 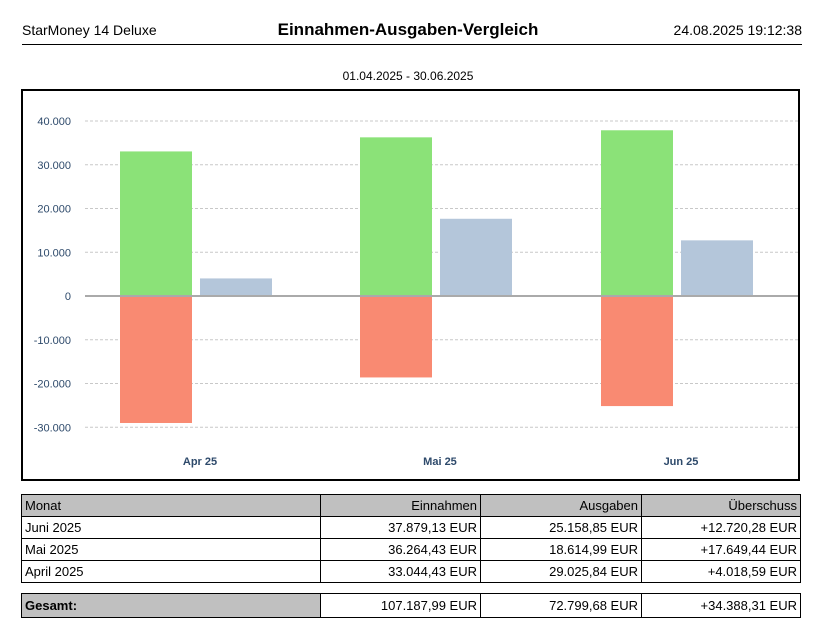 What do you see at coordinates (561, 527) in the screenshot?
I see `cell-expenses: 25.158,85 EUR` at bounding box center [561, 527].